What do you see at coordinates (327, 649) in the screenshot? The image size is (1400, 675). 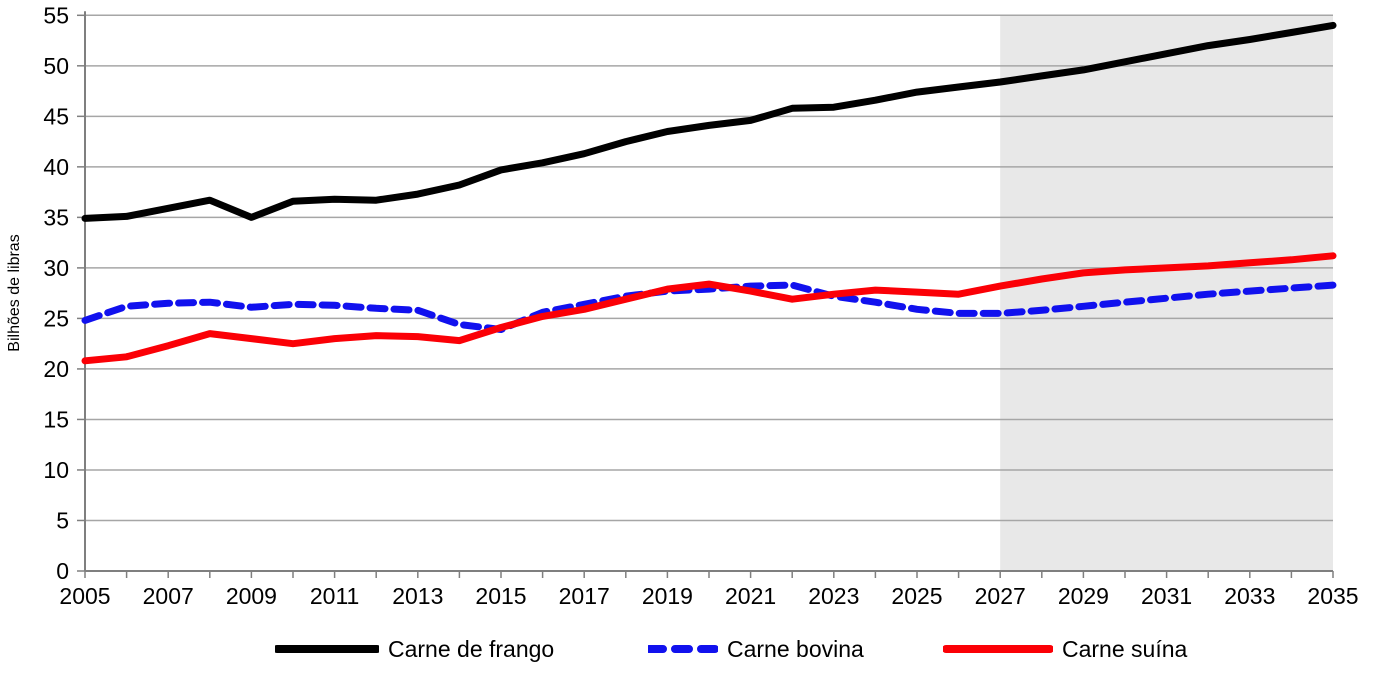 I see `legend-swatch-frango-icon` at bounding box center [327, 649].